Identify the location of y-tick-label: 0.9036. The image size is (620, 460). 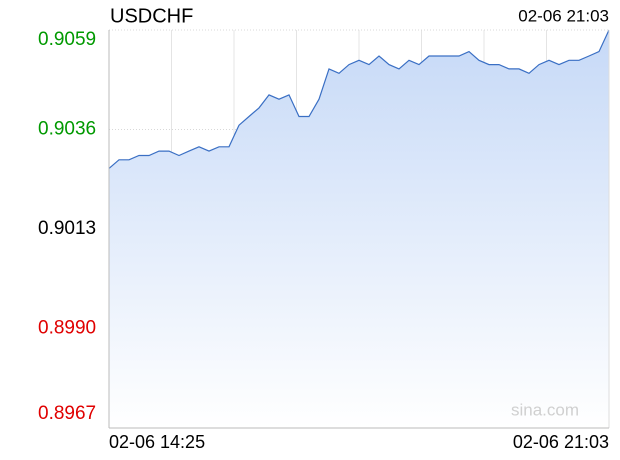
(67, 129).